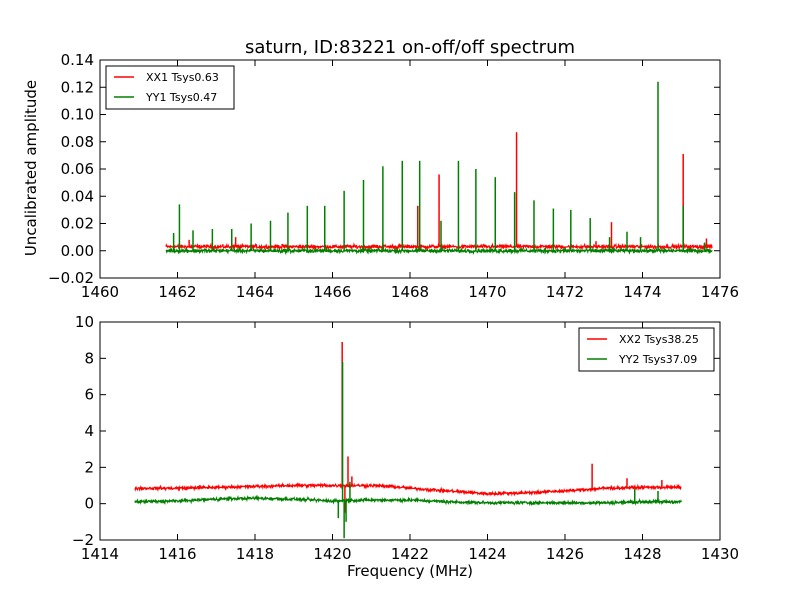 This screenshot has height=604, width=800. I want to click on x-tick-label: 1474, so click(642, 292).